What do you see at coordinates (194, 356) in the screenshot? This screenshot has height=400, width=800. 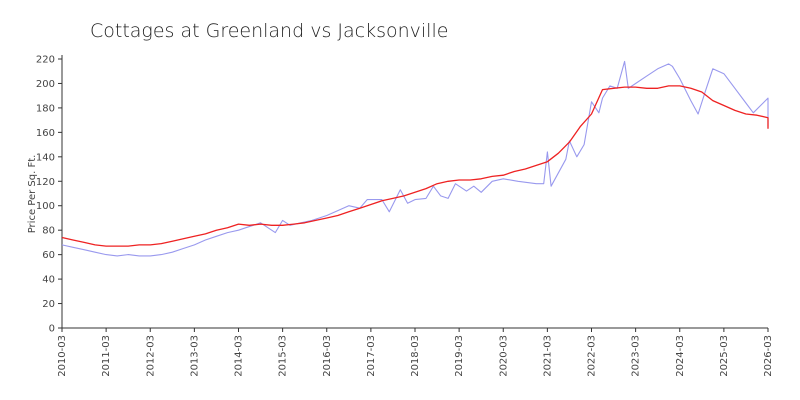 I see `x-tick-label: 2013-03` at bounding box center [194, 356].